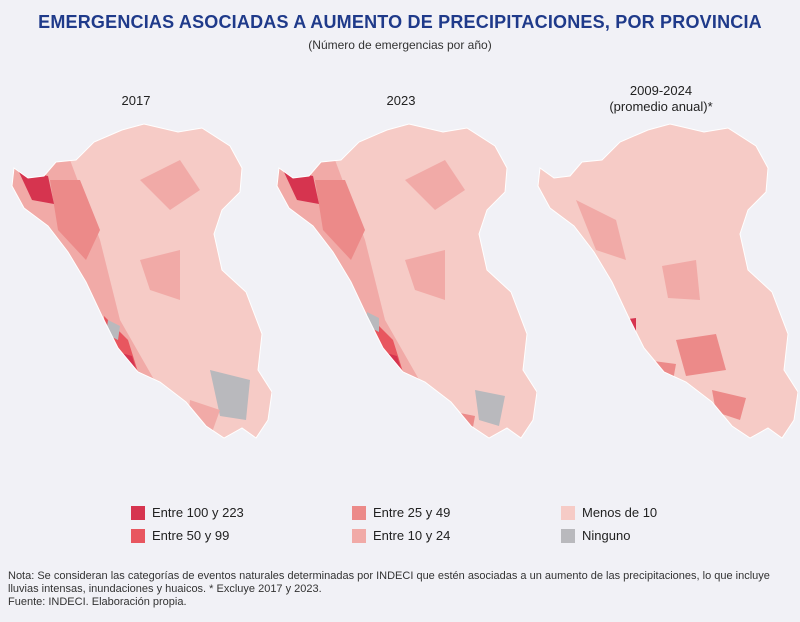 This screenshot has width=800, height=622. I want to click on region-high-center, so click(628, 326).